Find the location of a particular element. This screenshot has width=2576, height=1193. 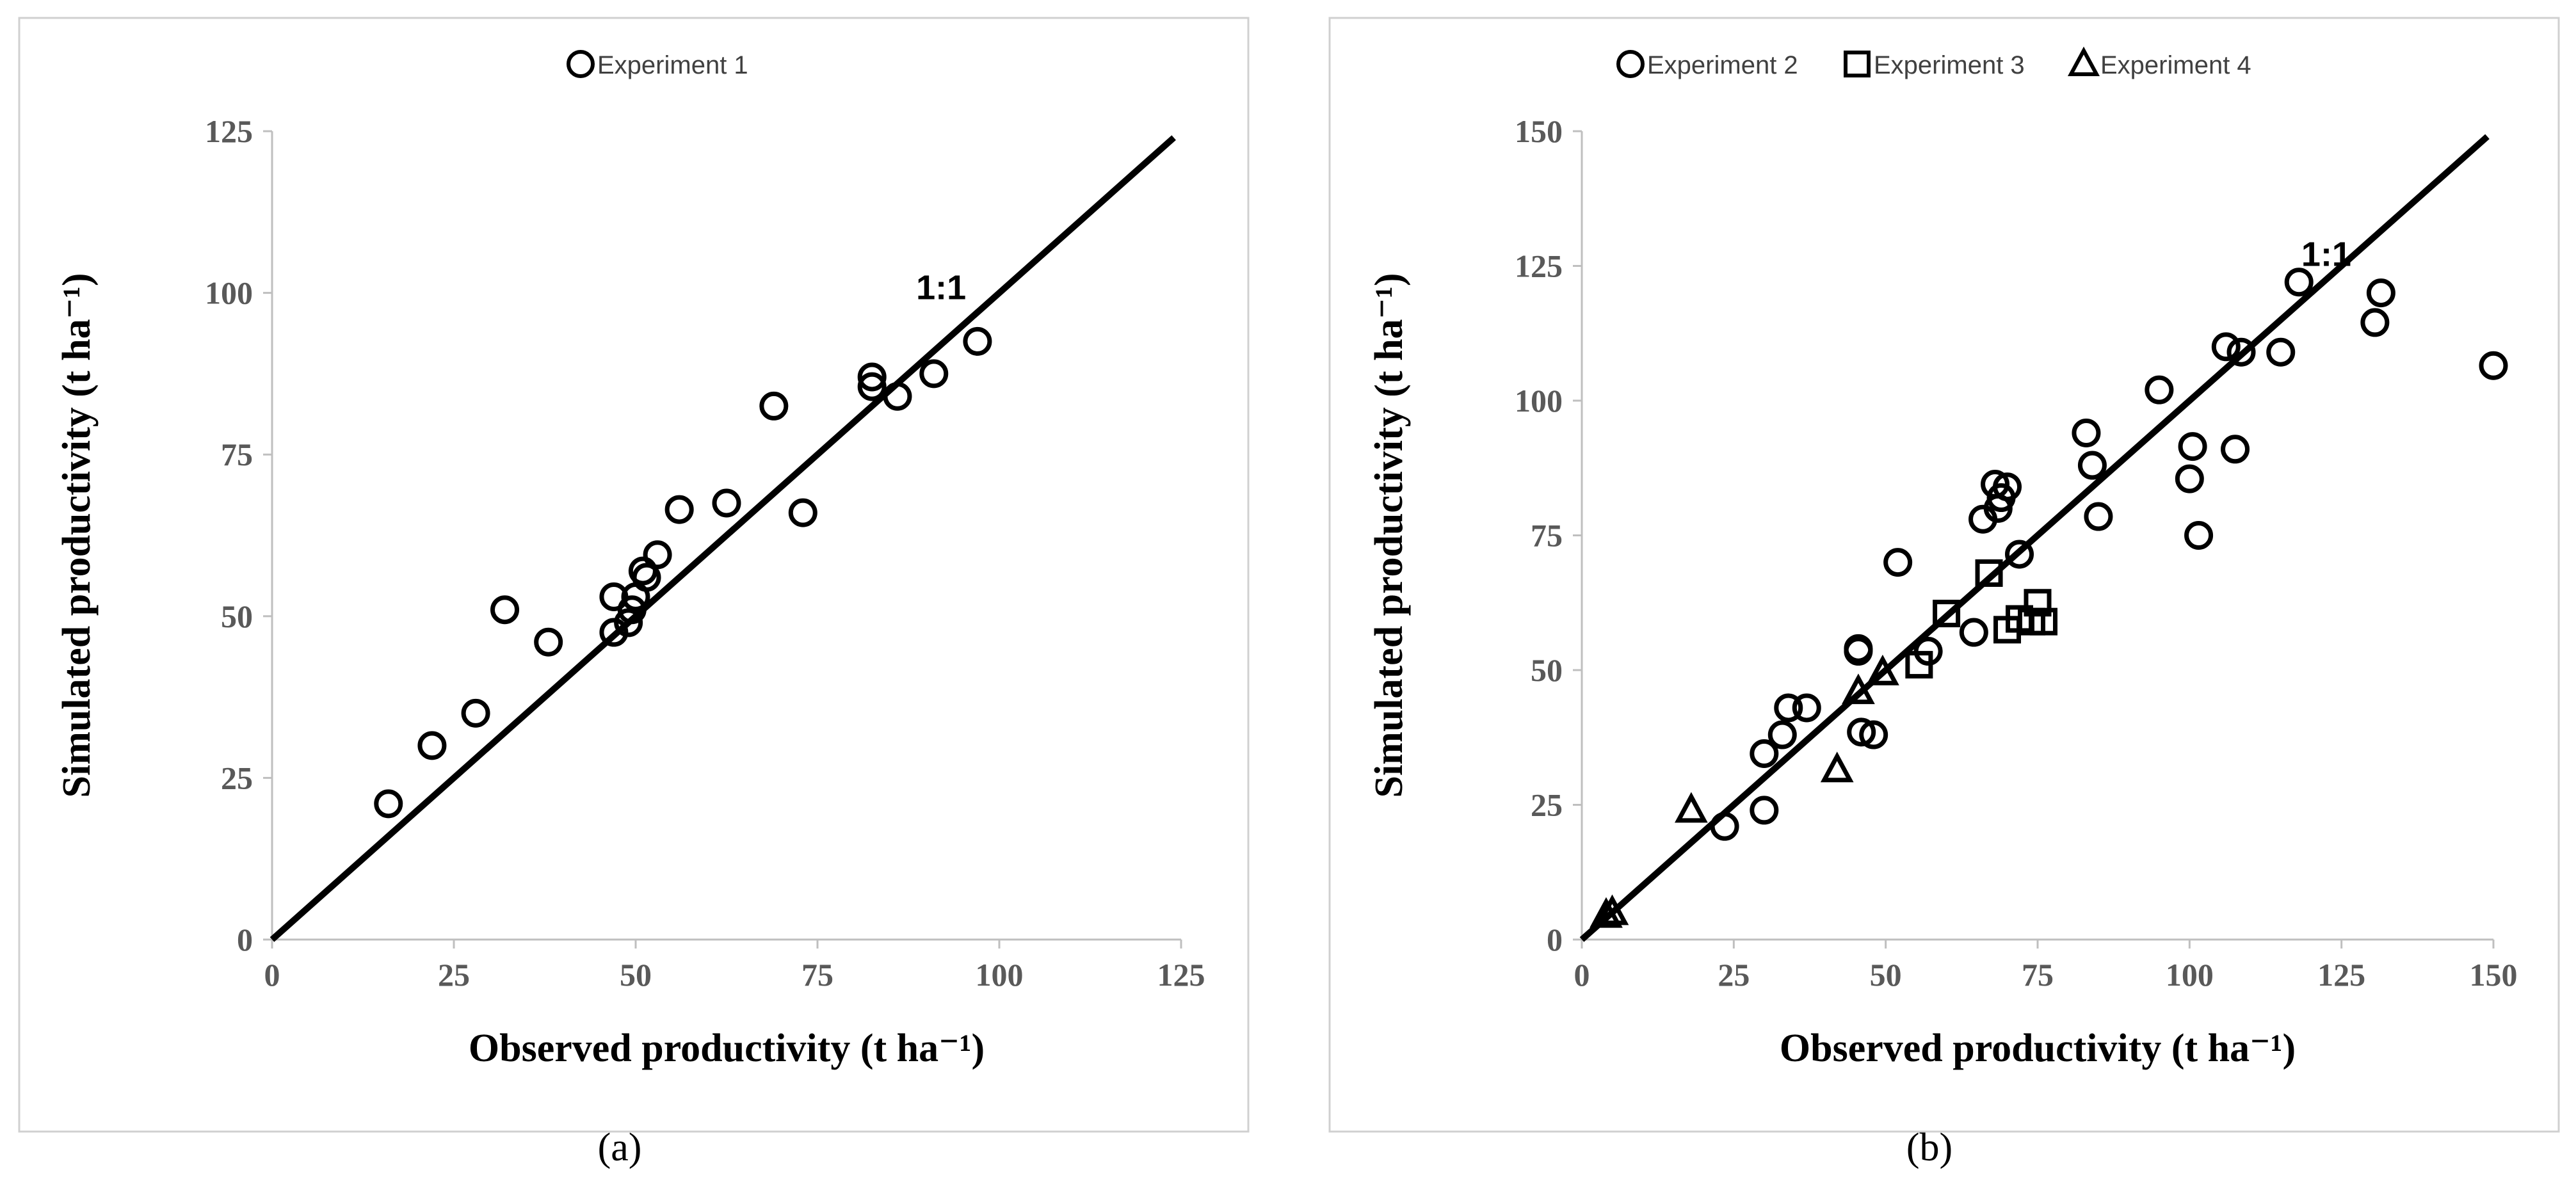

panel-b-label: (b) is located at coordinates (1929, 1147).